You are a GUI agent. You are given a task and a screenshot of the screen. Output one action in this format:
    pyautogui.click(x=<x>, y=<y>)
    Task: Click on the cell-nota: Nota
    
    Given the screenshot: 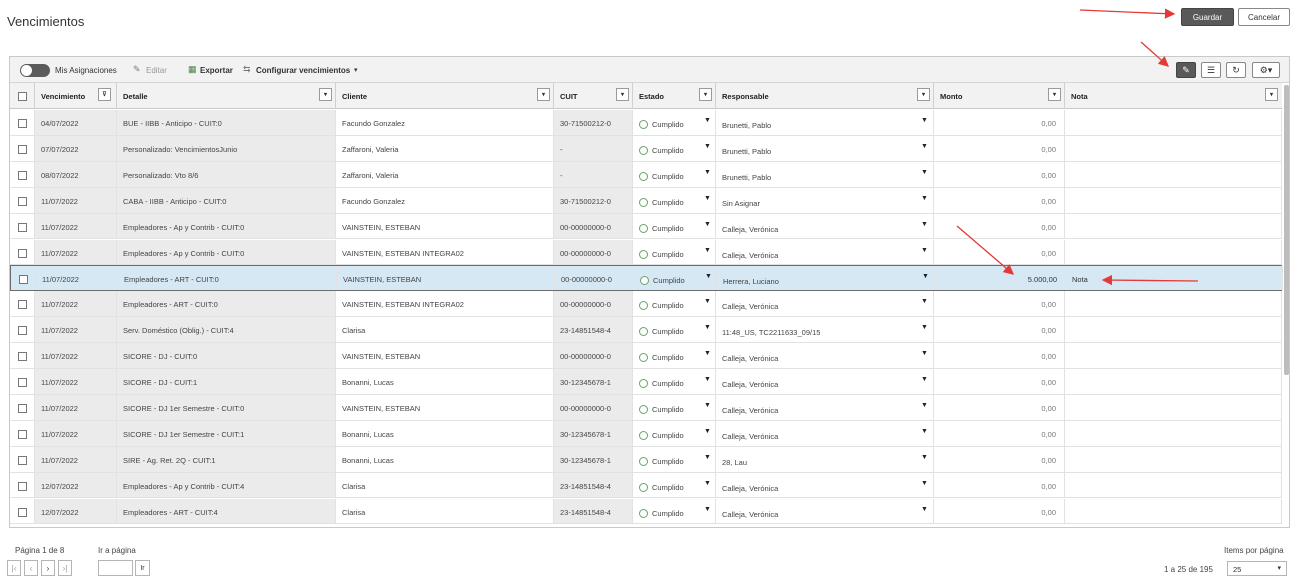 What is the action you would take?
    pyautogui.click(x=1174, y=278)
    